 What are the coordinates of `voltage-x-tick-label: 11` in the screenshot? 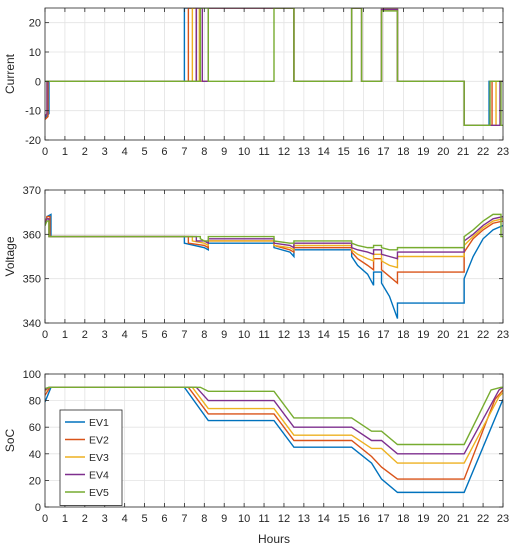 It's located at (263, 335).